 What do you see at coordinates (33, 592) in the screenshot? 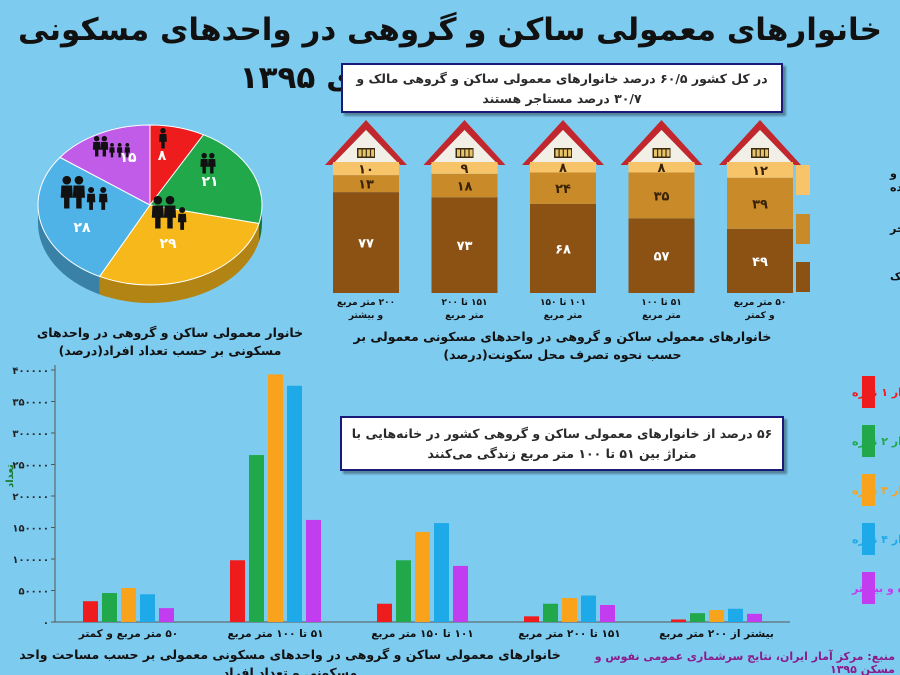
I see `y-tick-label: ۵۰۰۰۰` at bounding box center [33, 592].